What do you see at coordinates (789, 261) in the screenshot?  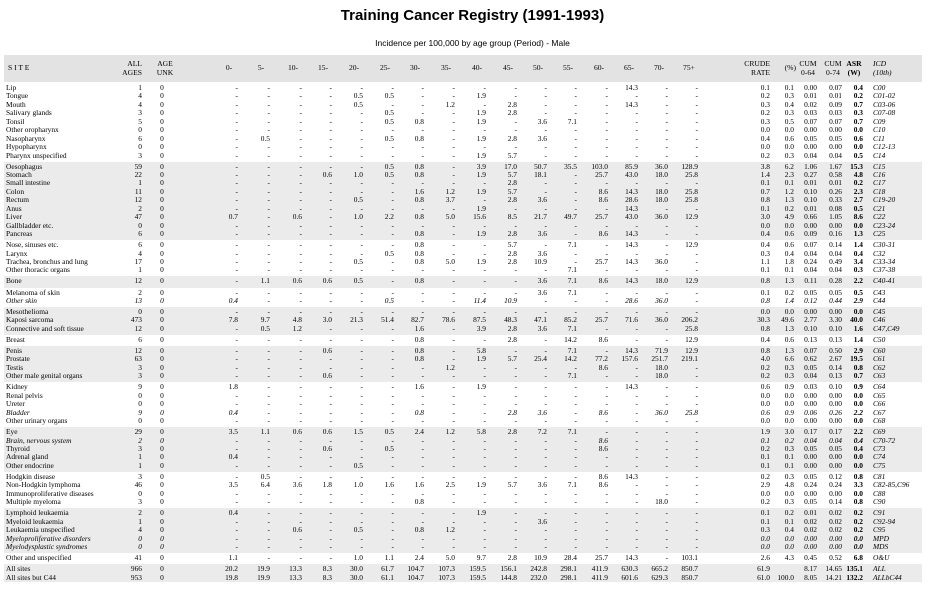 I see `percent: 1.8` at bounding box center [789, 261].